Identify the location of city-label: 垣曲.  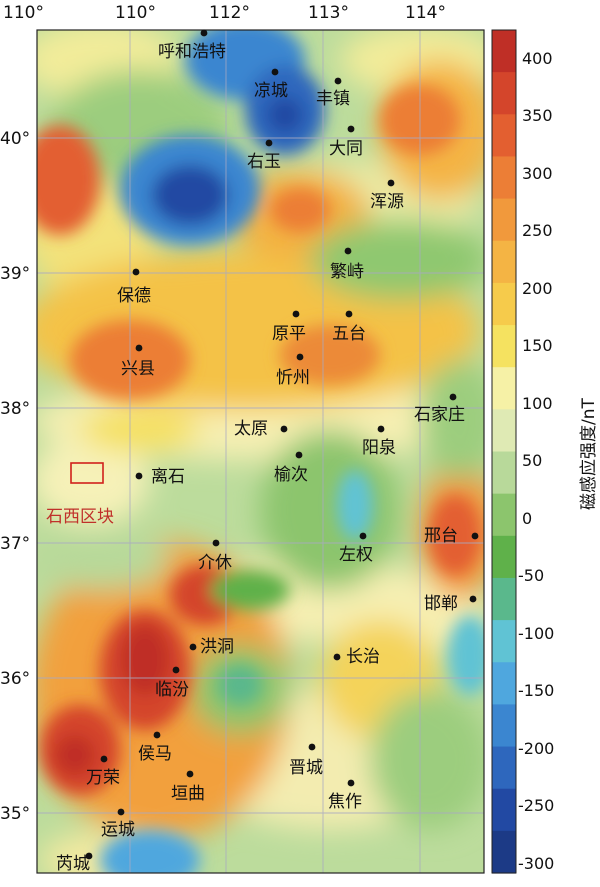
(188, 794).